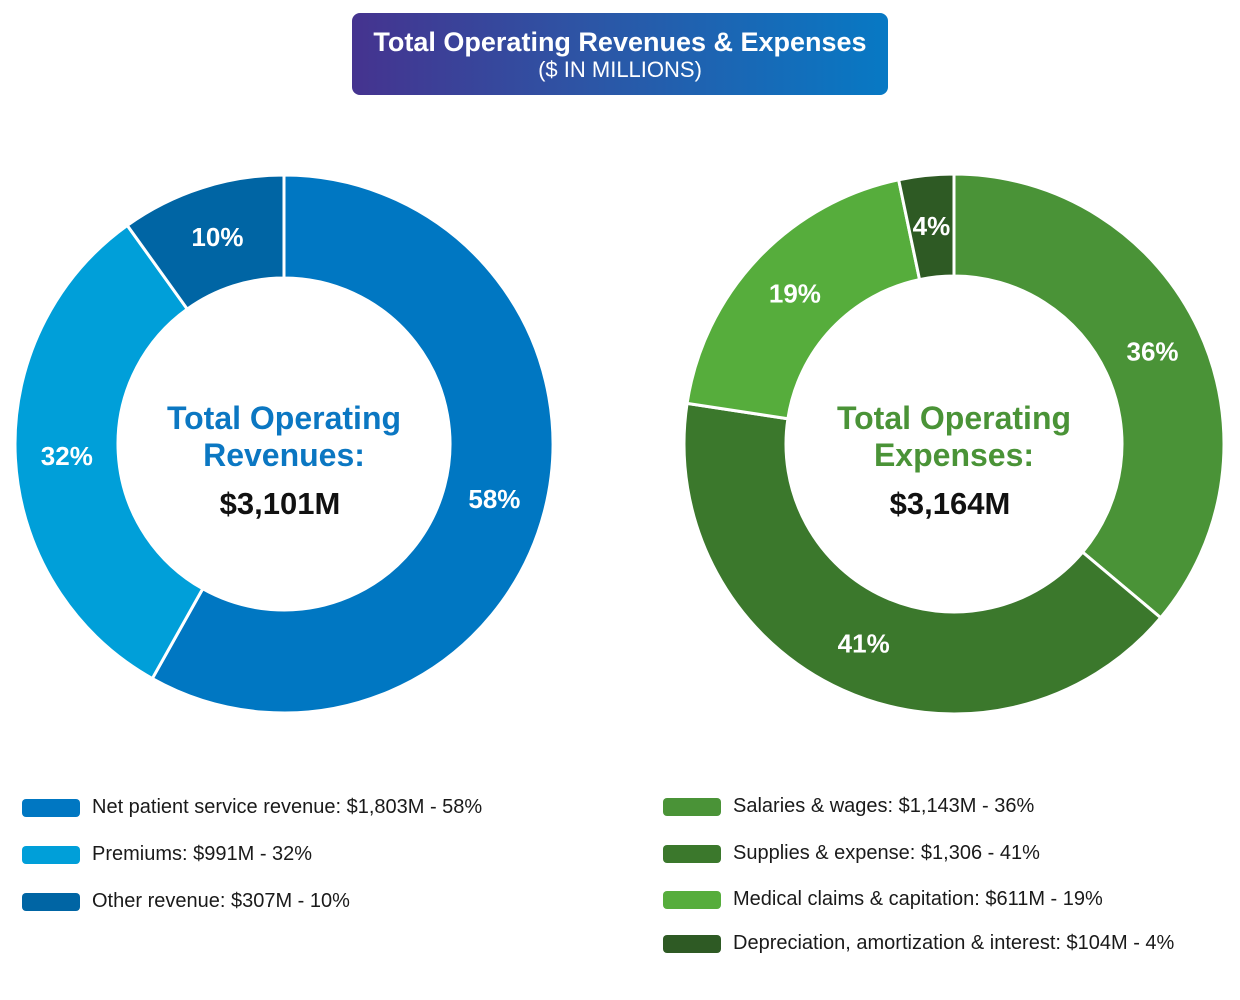 This screenshot has height=1000, width=1240. What do you see at coordinates (886, 853) in the screenshot?
I see `legend-label: Supplies & expense: $1,306 - 41%` at bounding box center [886, 853].